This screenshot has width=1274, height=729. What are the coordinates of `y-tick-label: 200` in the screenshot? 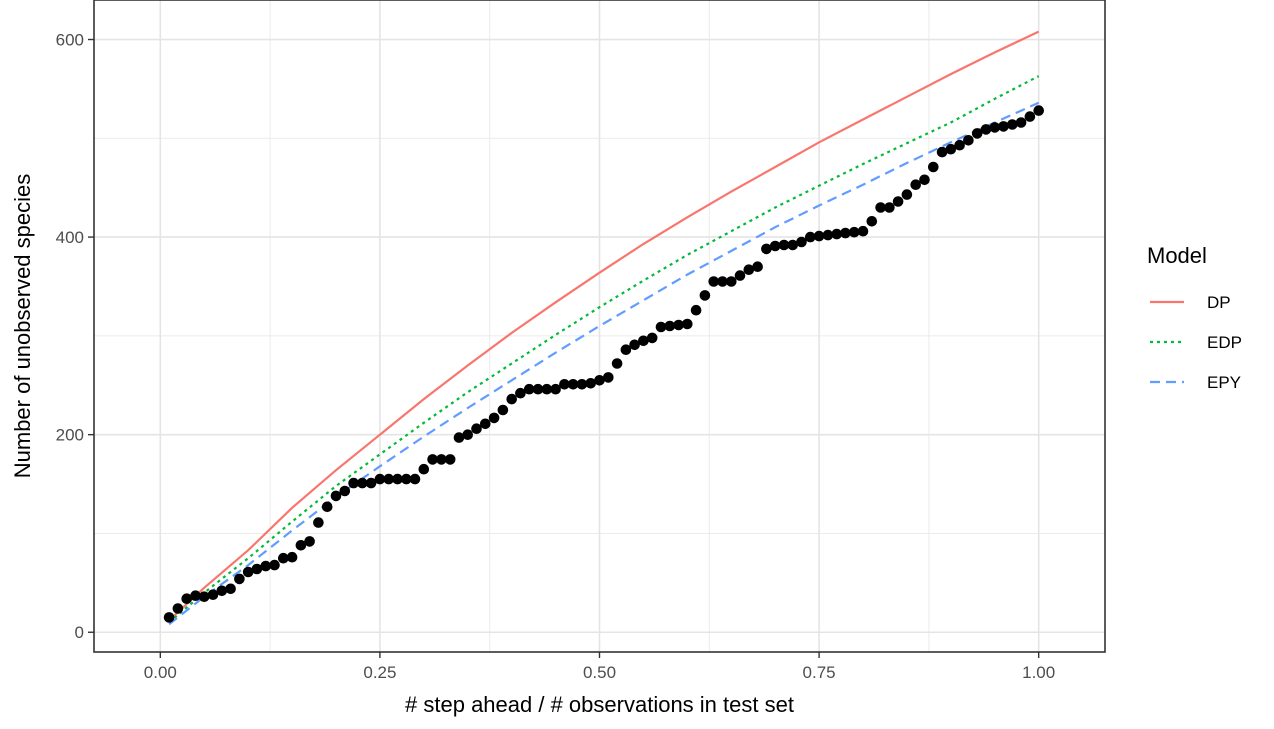 It's located at (70, 435).